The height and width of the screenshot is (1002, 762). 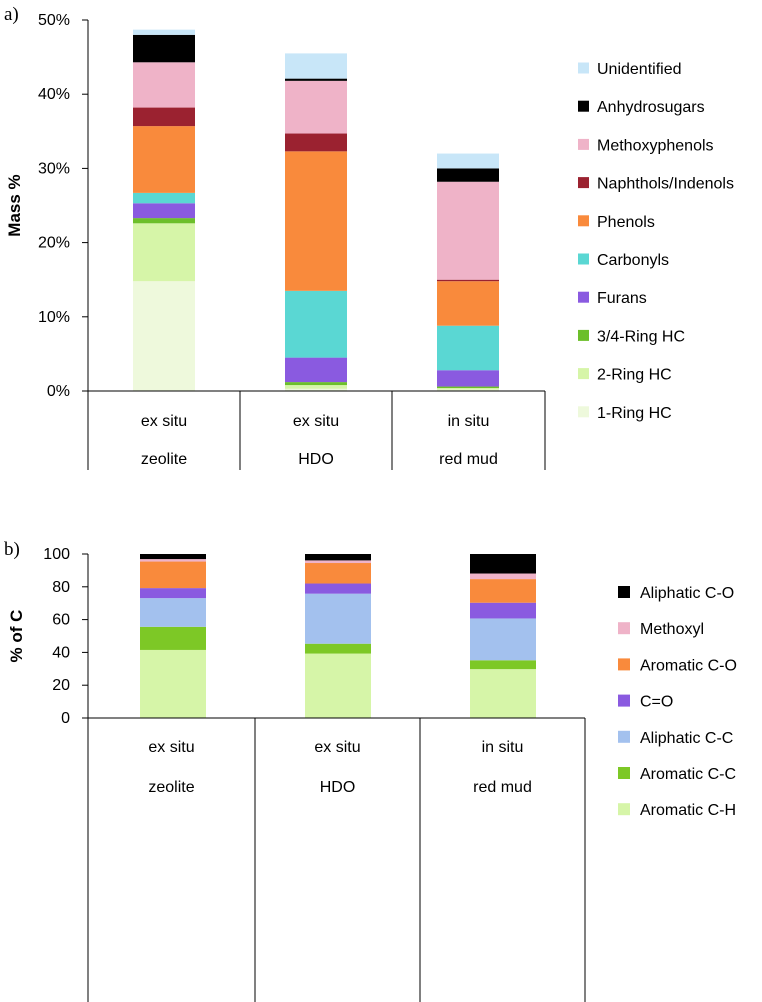 I want to click on legend-label: Methoxyphenols, so click(x=655, y=145).